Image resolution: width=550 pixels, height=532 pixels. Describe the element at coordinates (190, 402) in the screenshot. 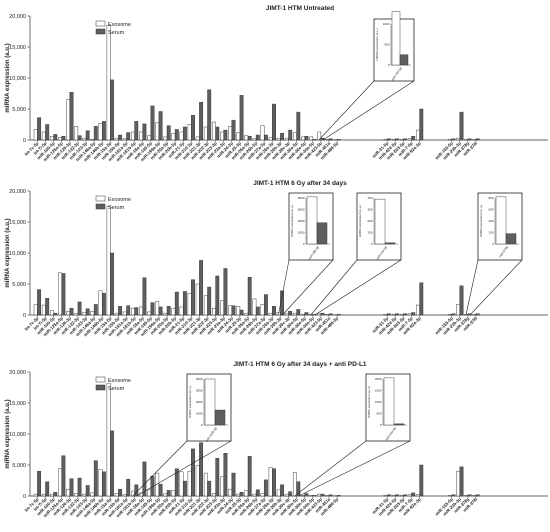

I see `inset-y-title: miRNA expression (a.u.)` at that location.